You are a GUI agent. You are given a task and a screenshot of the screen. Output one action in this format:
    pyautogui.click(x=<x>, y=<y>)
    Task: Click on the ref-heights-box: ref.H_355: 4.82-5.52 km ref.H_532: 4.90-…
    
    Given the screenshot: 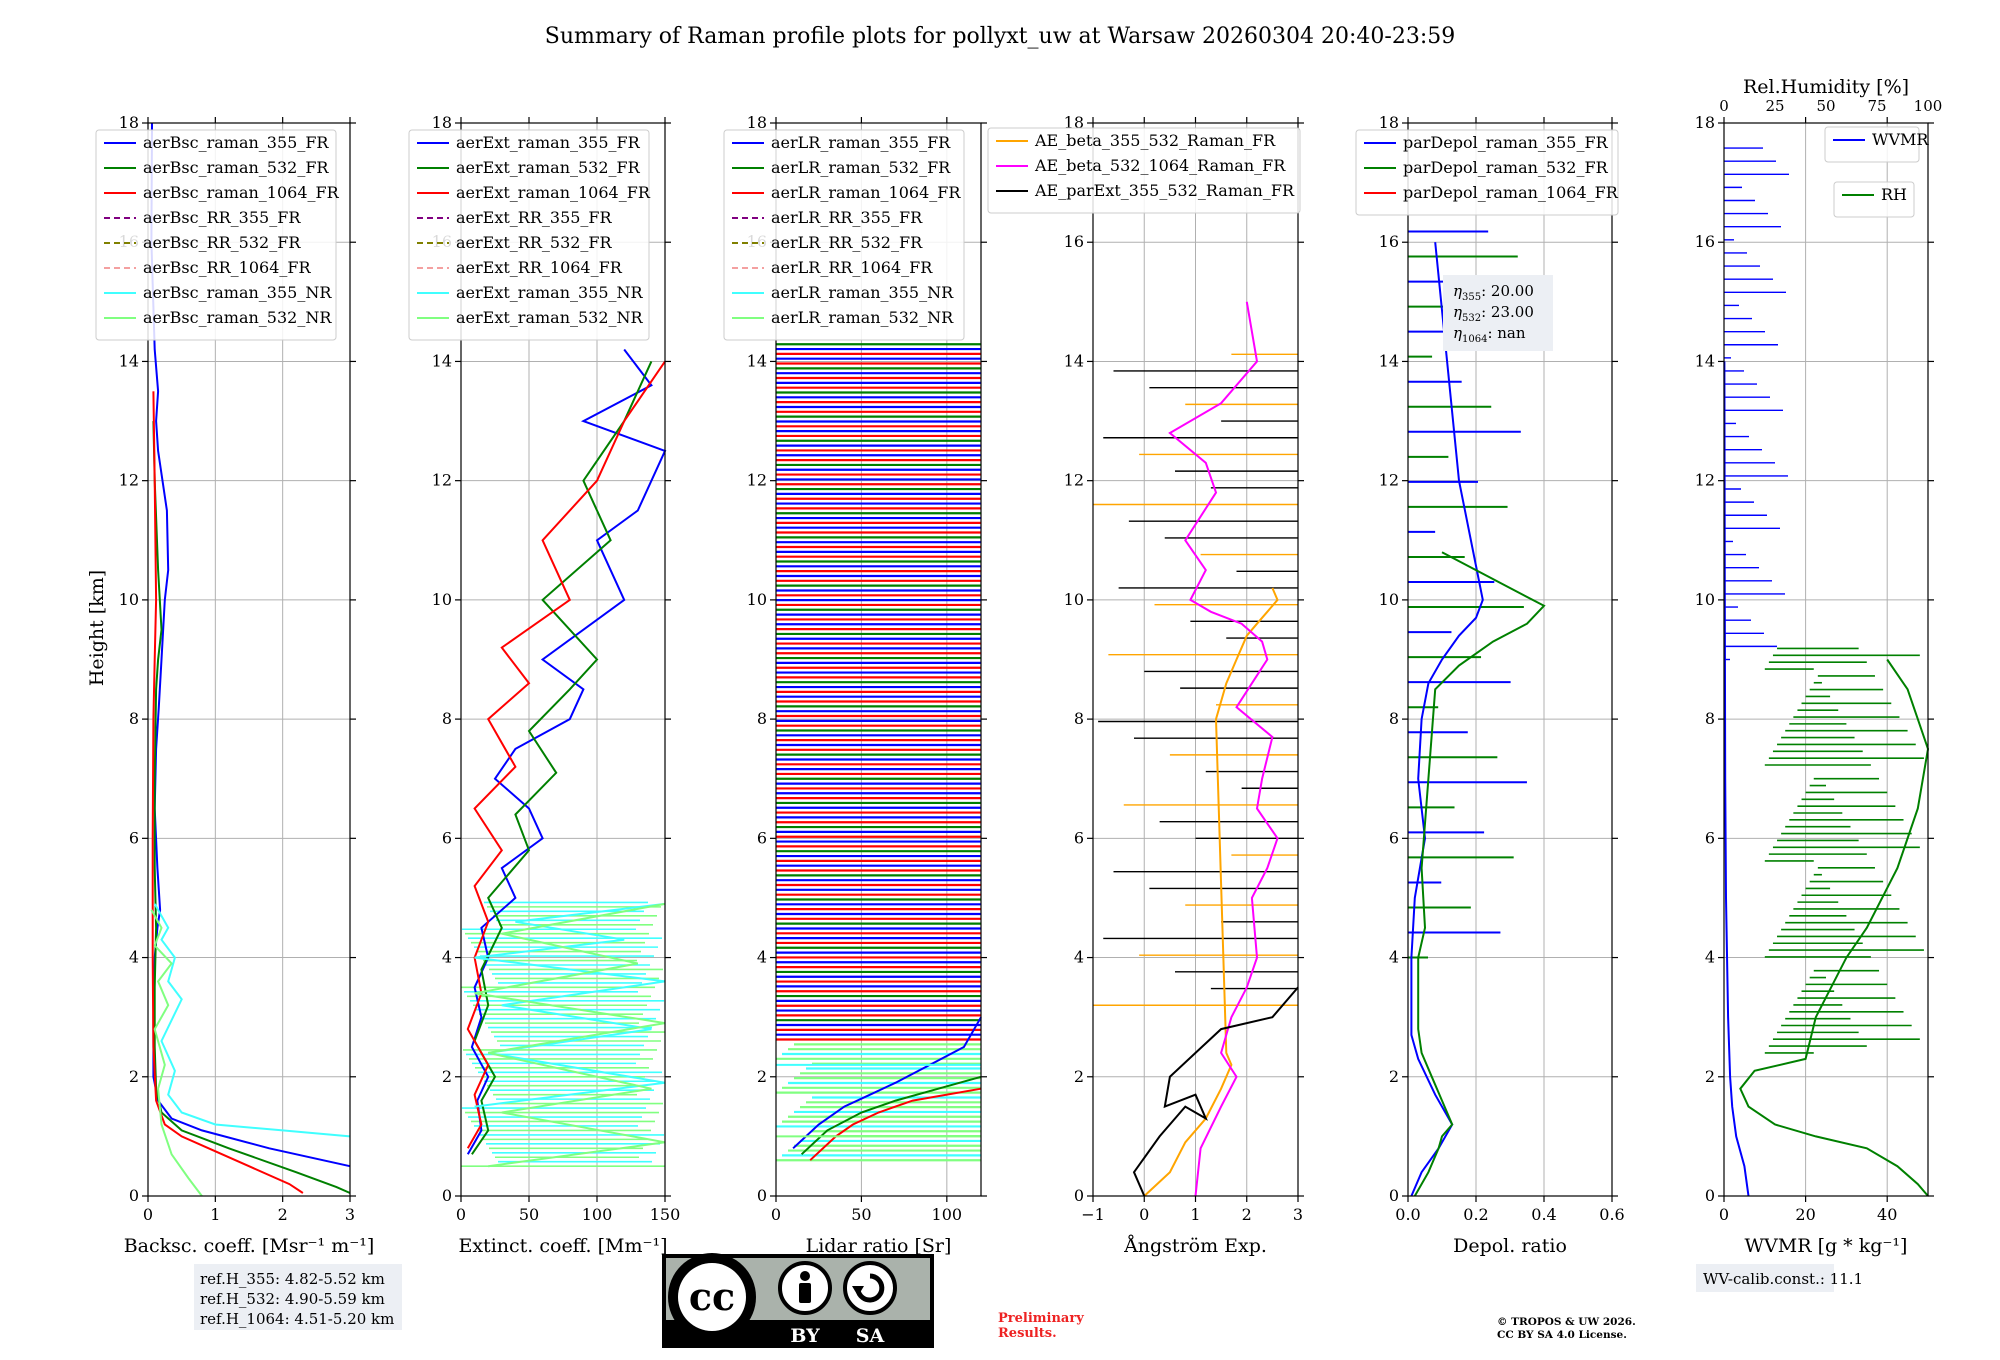 What is the action you would take?
    pyautogui.click(x=298, y=1297)
    